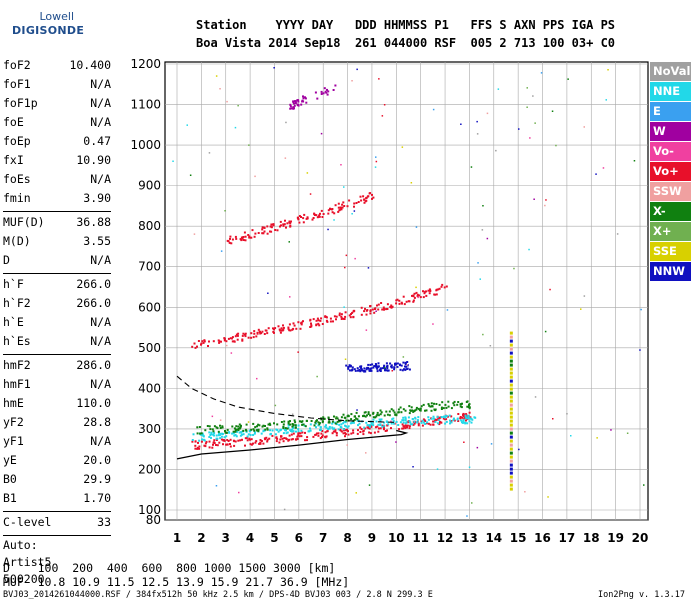  What do you see at coordinates (104, 522) in the screenshot?
I see `param-value: 33` at bounding box center [104, 522].